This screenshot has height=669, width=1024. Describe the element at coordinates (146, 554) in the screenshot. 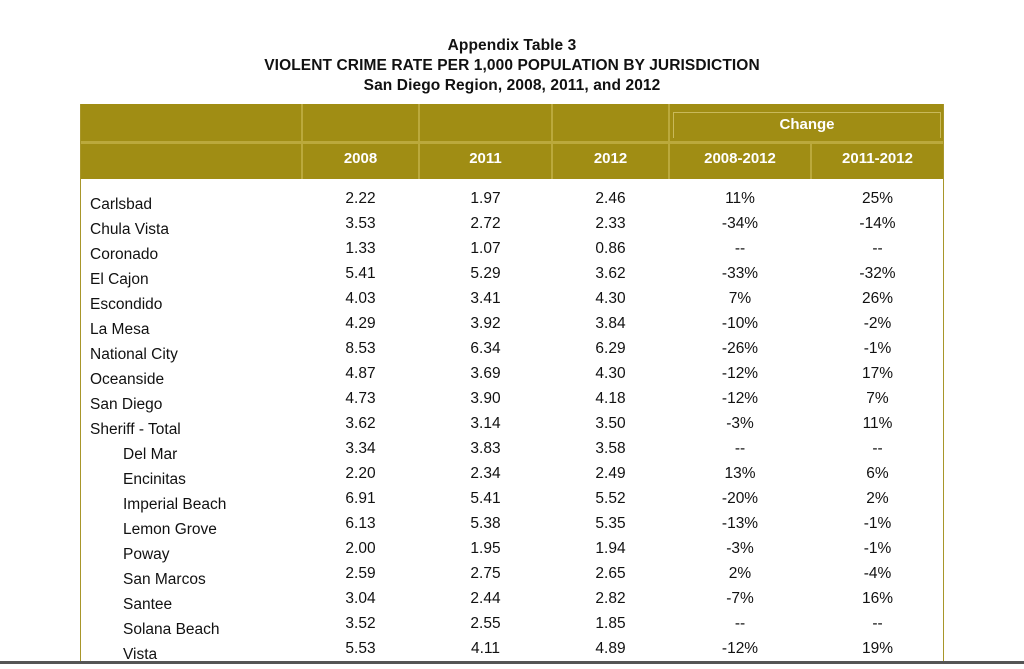

I see `jurisdiction-name: Poway` at that location.